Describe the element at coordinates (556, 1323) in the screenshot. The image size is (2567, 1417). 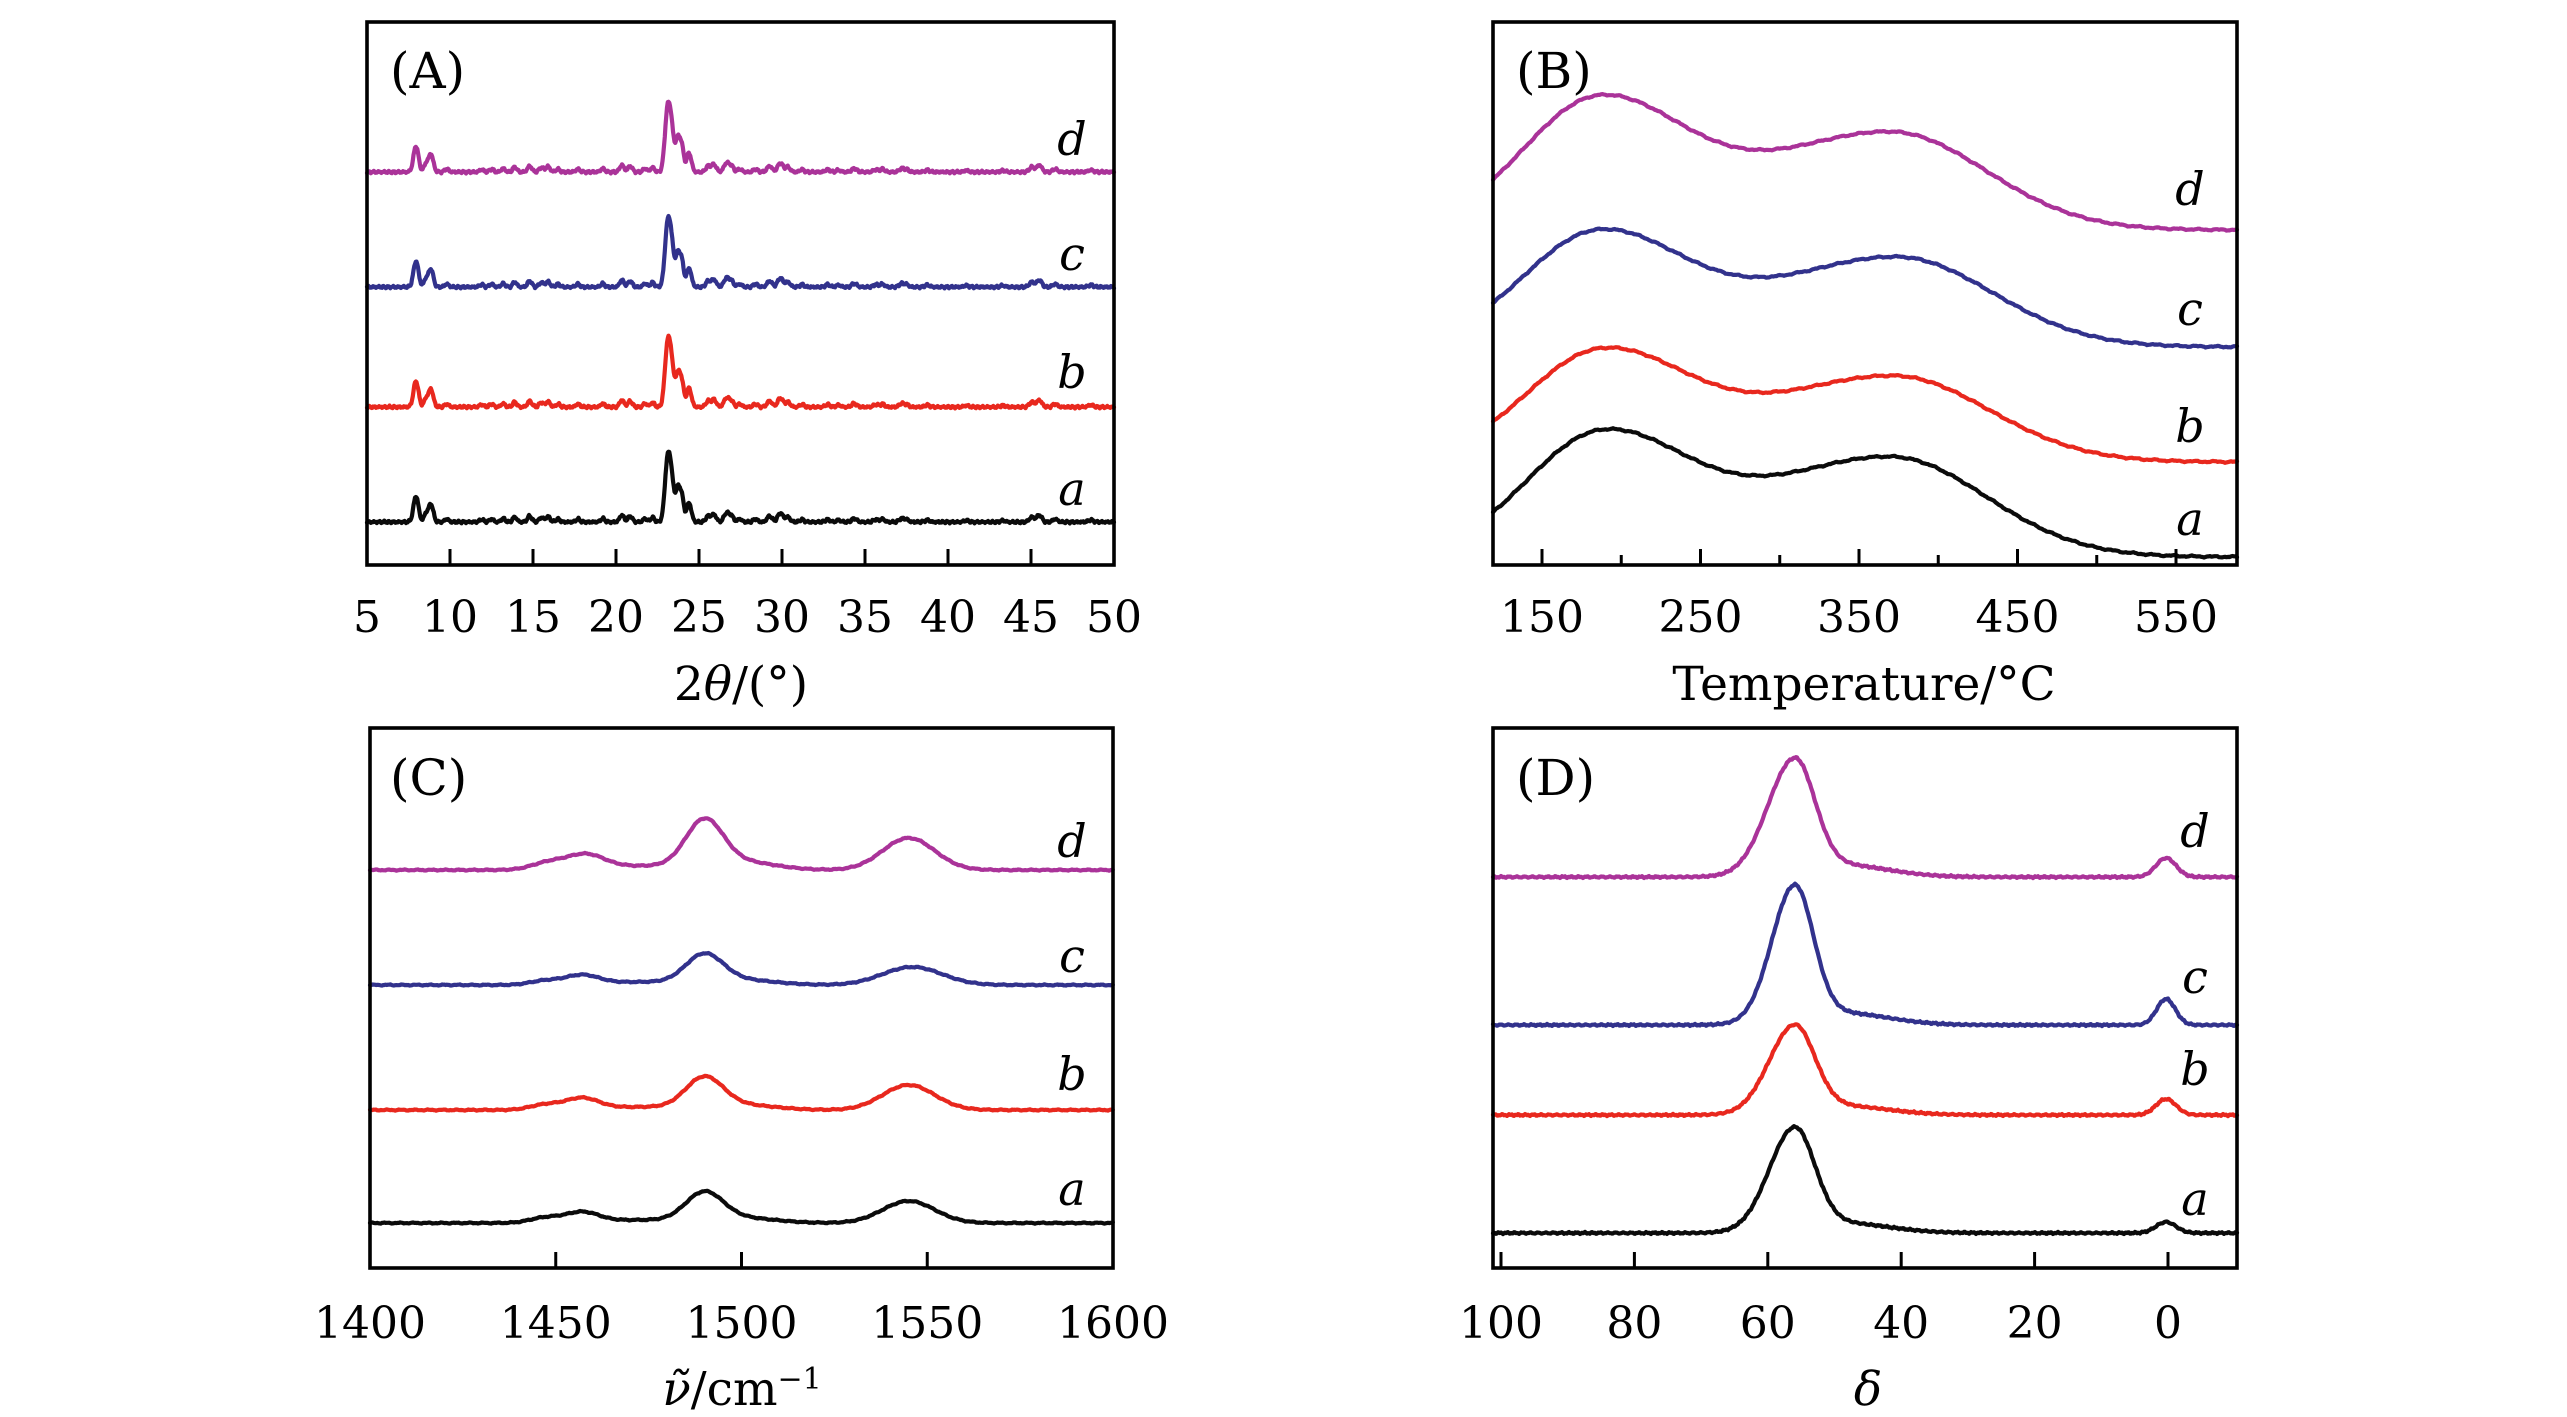
I see `x-tick-label-C: 1450` at that location.